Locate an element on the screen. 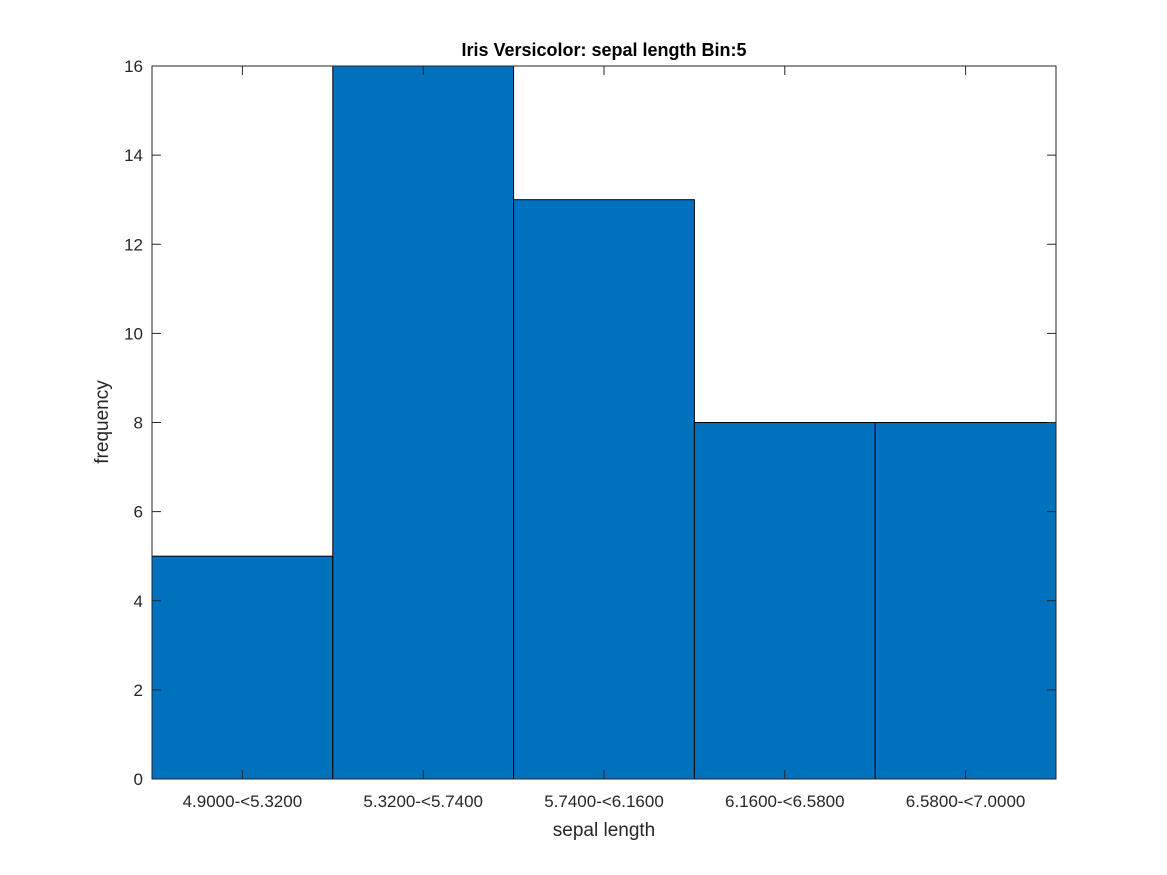 The image size is (1167, 875). x-tick-label: 6.5800-<7.0000 is located at coordinates (966, 801).